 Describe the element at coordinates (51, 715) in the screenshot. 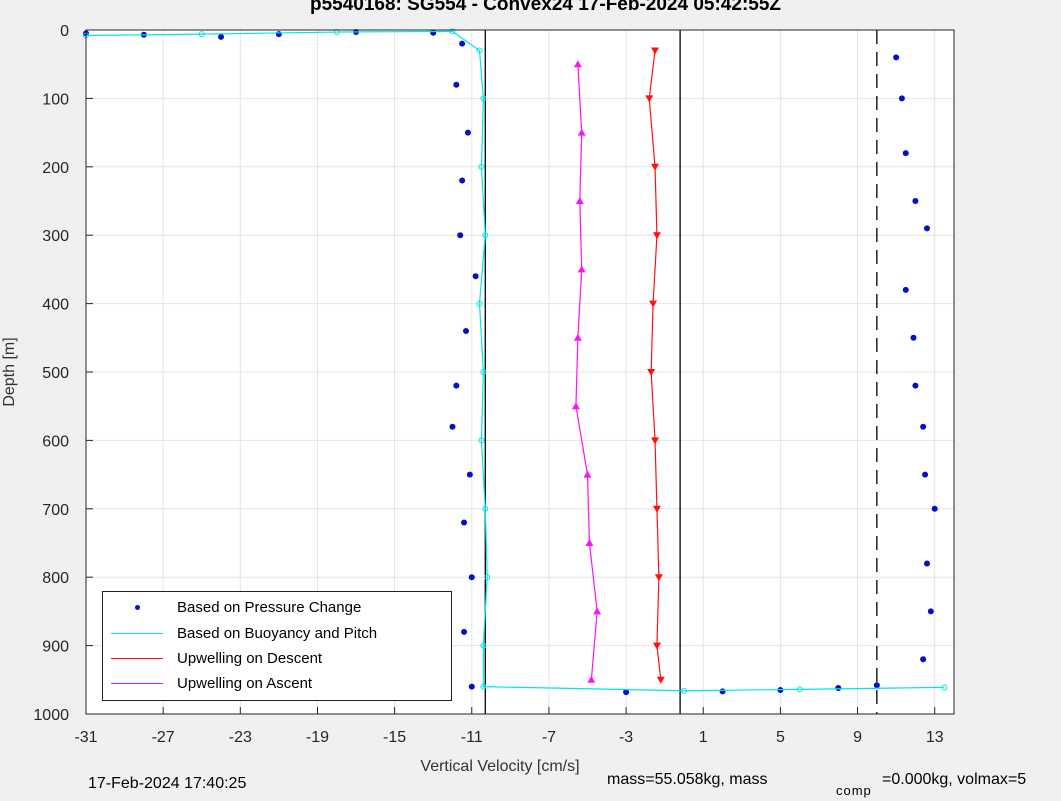

I see `y-tick-label: 1000` at that location.